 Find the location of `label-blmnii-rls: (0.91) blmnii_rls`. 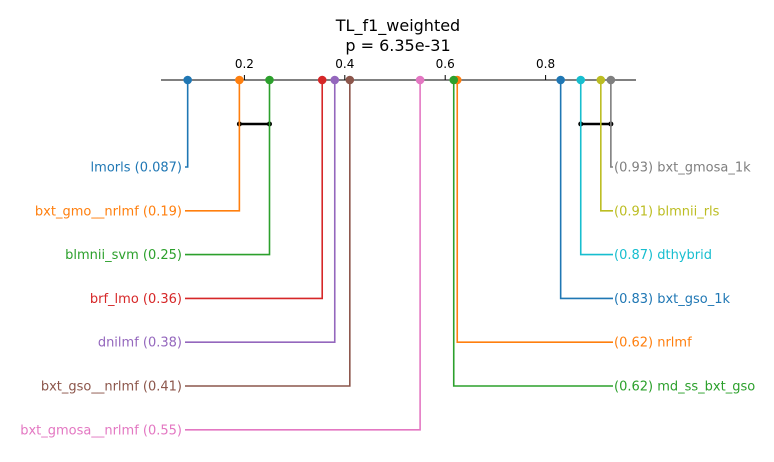

label-blmnii-rls: (0.91) blmnii_rls is located at coordinates (667, 211).